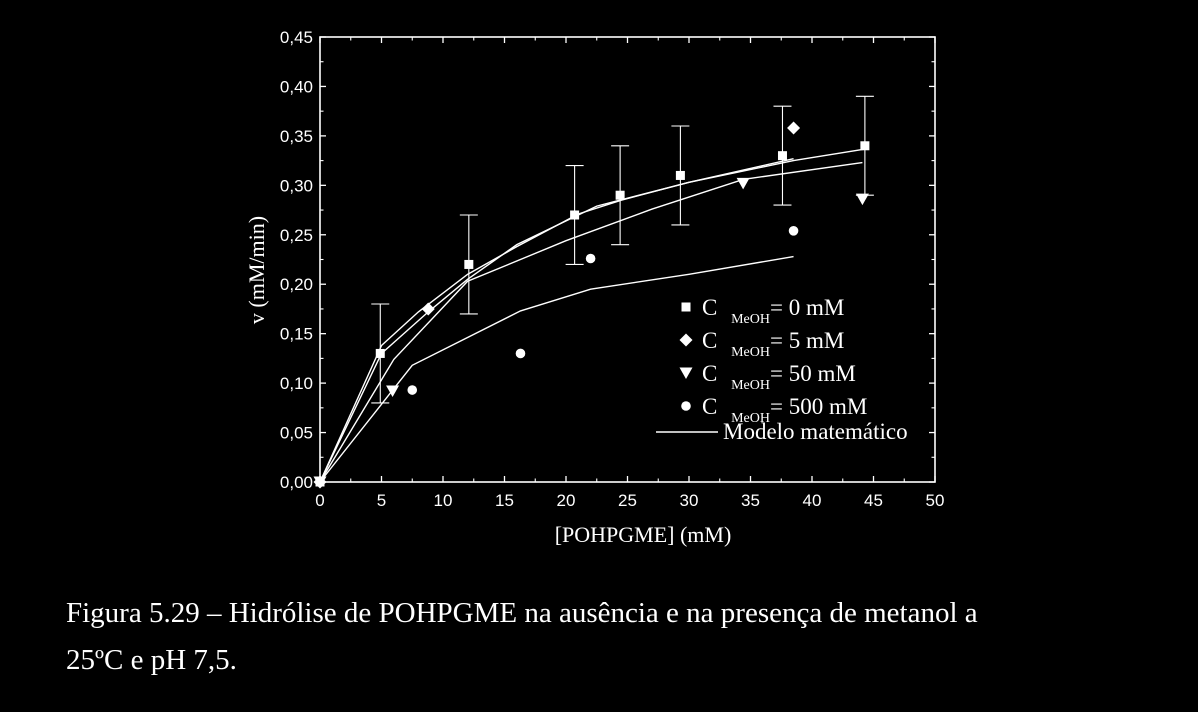 Image resolution: width=1198 pixels, height=712 pixels. I want to click on y-tick-label: 0,05, so click(296, 433).